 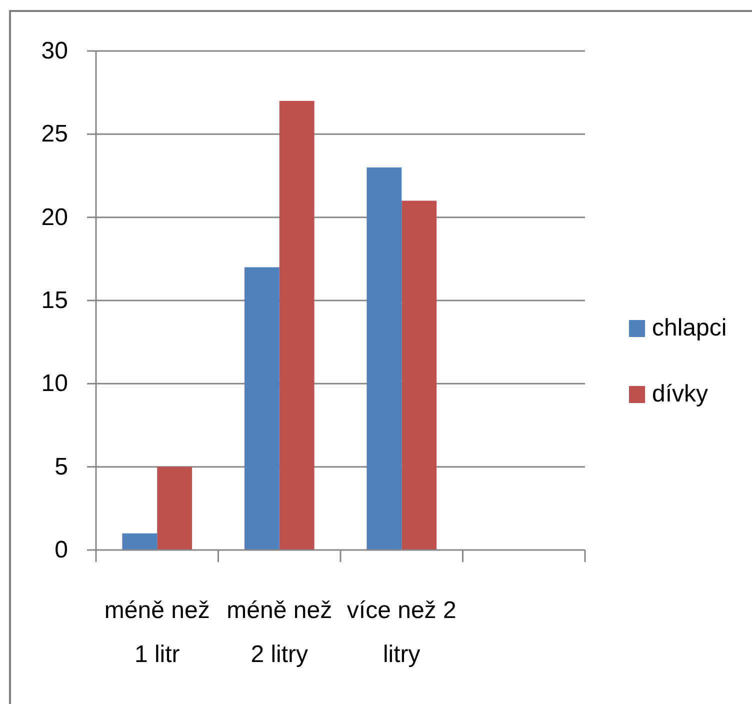 I want to click on x-tick-label: více než 2 litry, so click(x=401, y=632).